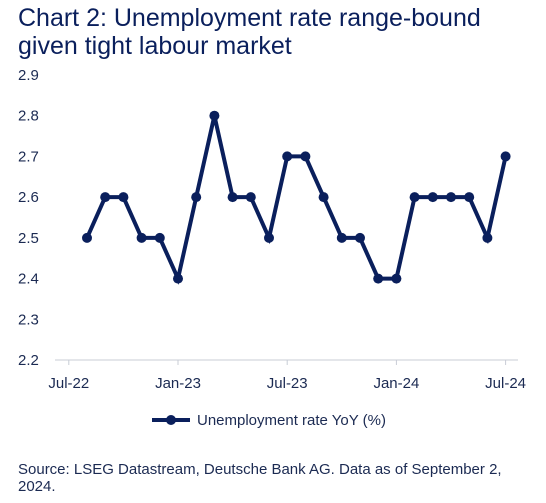 This screenshot has width=546, height=503. Describe the element at coordinates (28, 116) in the screenshot. I see `y-tick-label: 2.8` at that location.